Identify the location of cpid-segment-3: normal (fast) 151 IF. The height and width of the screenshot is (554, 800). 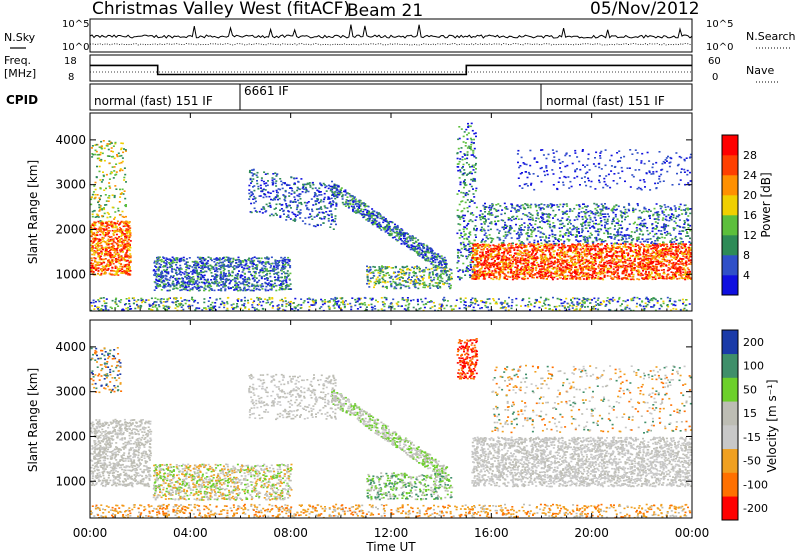
(605, 101).